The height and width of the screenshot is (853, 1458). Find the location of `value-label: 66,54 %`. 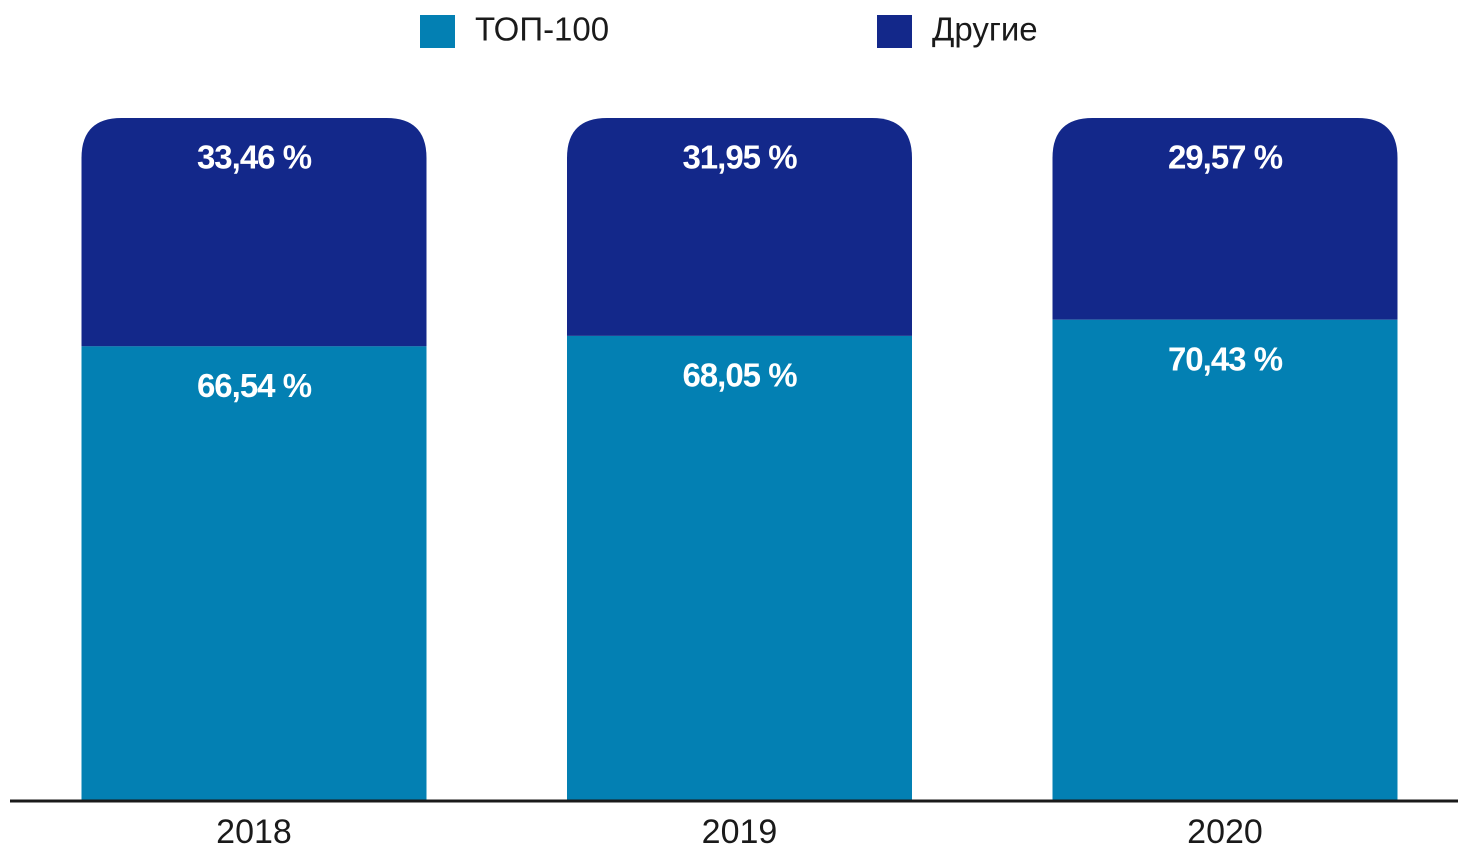

value-label: 66,54 % is located at coordinates (254, 385).